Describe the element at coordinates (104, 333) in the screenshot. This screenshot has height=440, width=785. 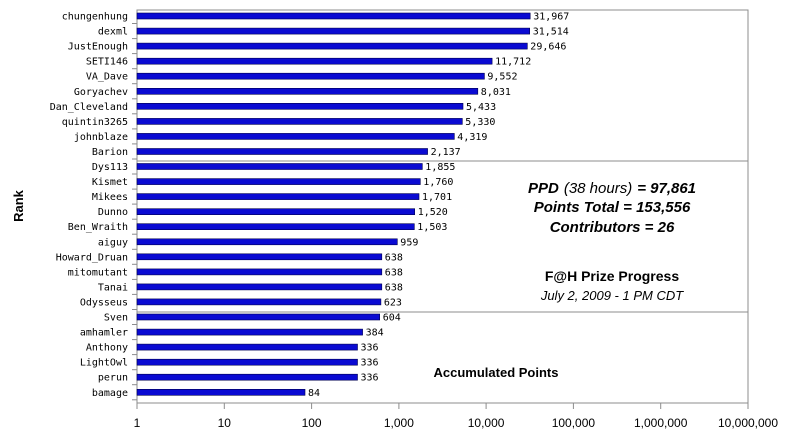
I see `category-label: amhamler` at that location.